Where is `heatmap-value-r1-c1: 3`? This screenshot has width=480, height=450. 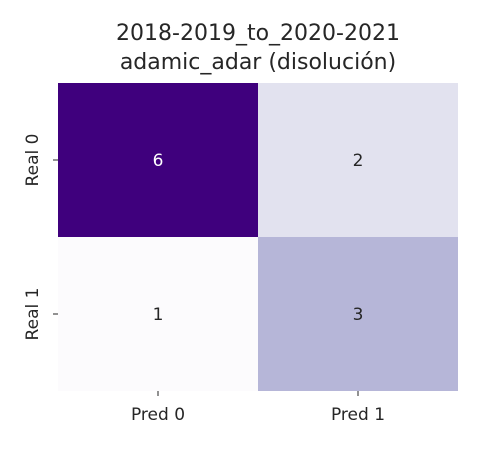
heatmap-value-r1-c1: 3 is located at coordinates (358, 315).